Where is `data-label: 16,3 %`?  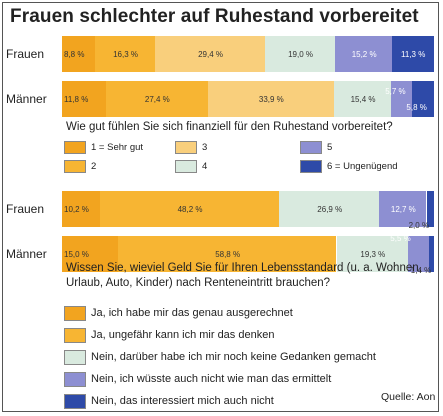
data-label: 16,3 % is located at coordinates (125, 54).